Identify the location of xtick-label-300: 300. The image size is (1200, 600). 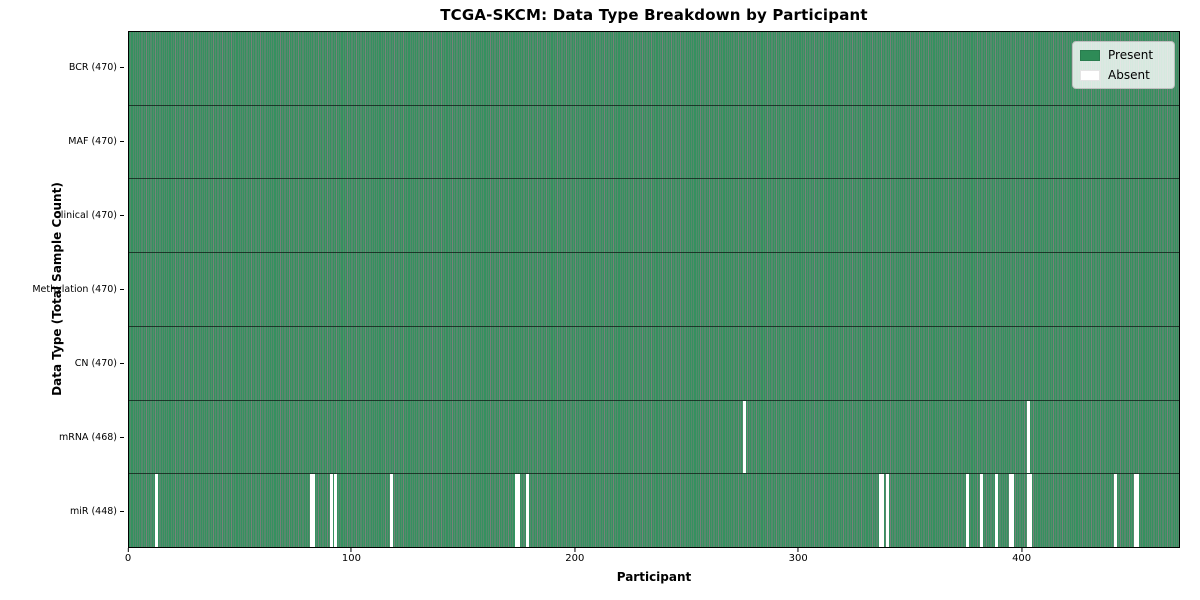
(798, 558).